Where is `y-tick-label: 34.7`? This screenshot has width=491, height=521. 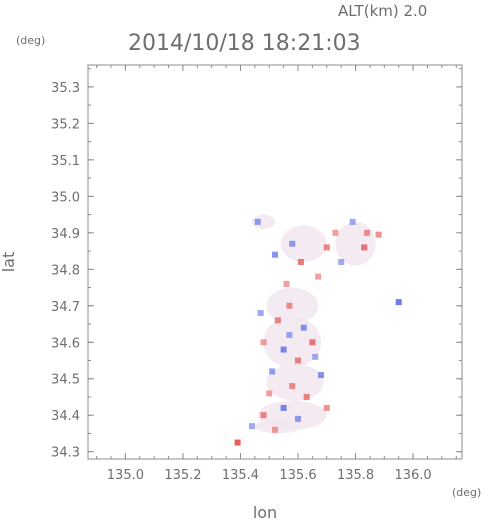
y-tick-label: 34.7 is located at coordinates (65, 307).